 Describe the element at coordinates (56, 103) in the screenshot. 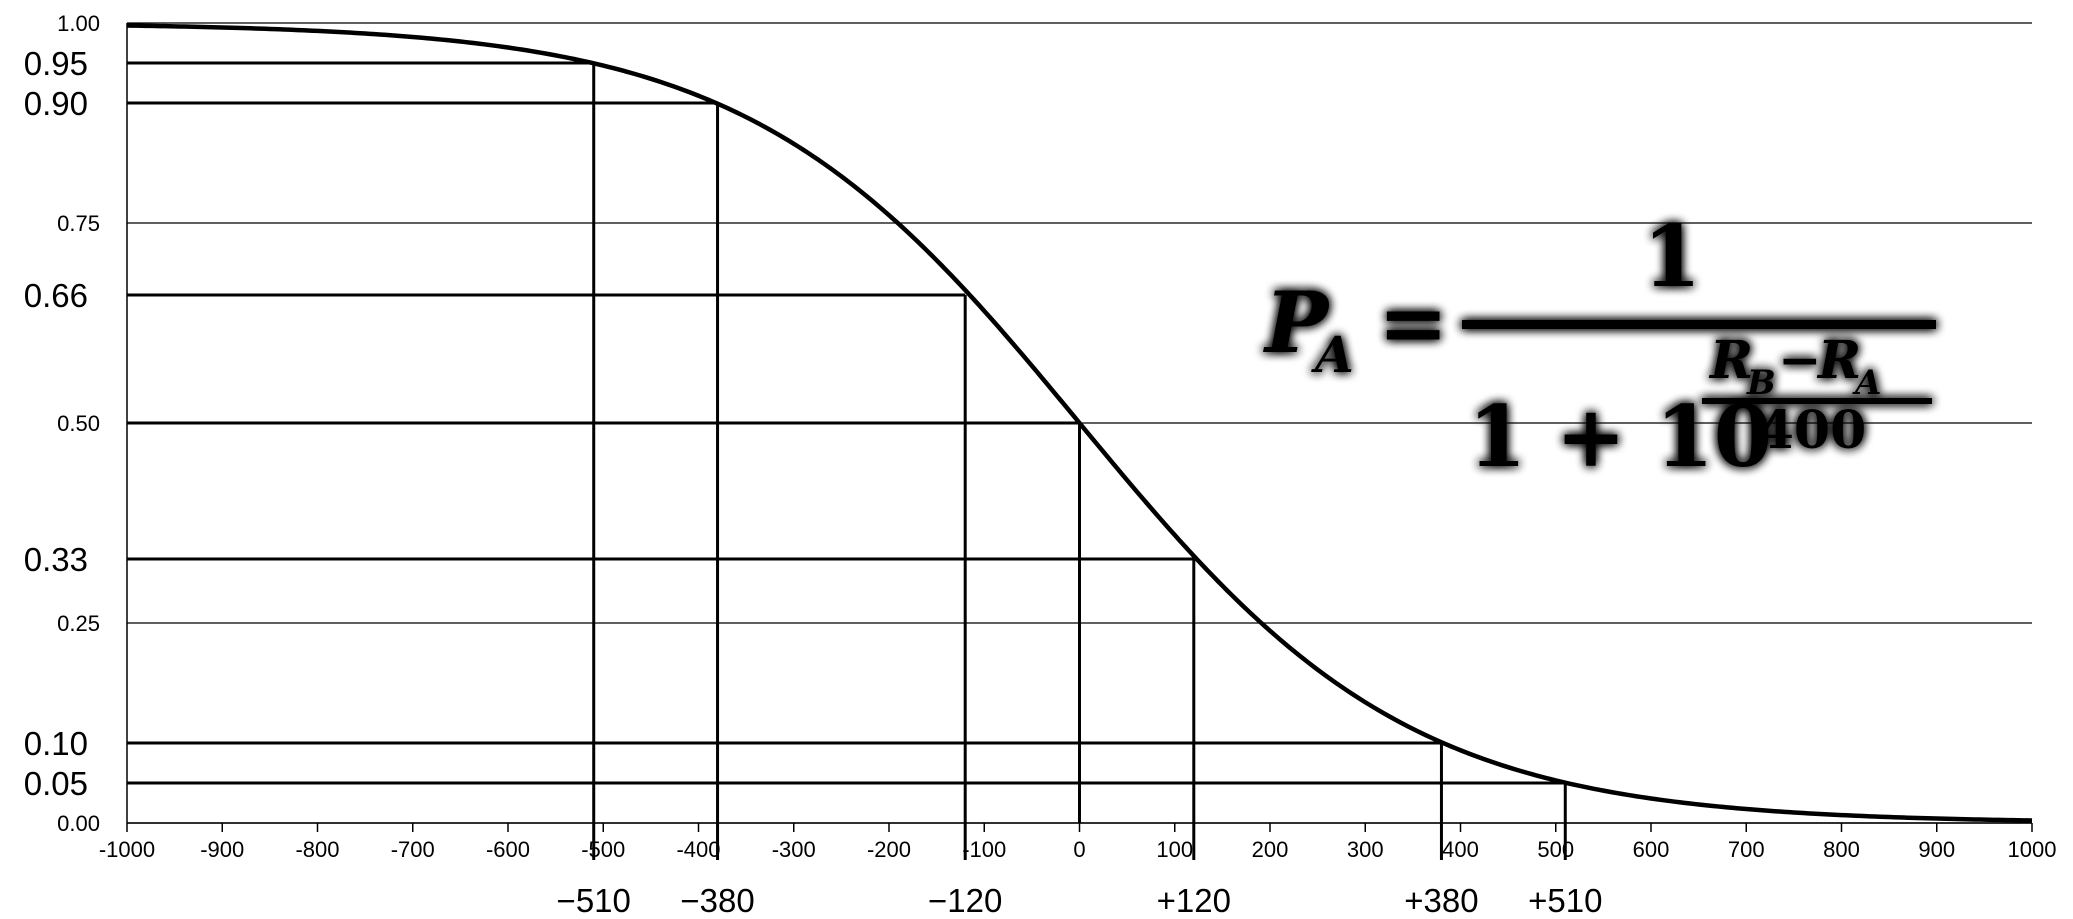

I see `y-tick-label-major: 0.90` at that location.